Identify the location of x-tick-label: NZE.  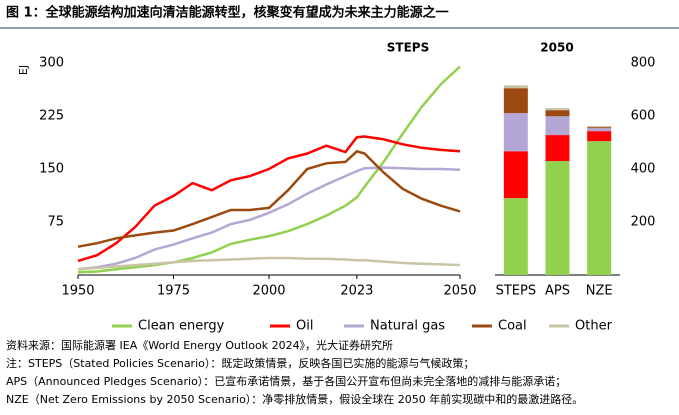
(599, 291).